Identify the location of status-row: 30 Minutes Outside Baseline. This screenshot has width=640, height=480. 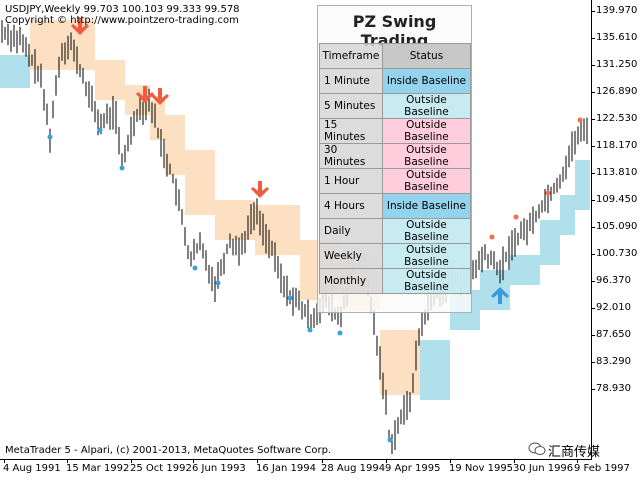
(395, 156).